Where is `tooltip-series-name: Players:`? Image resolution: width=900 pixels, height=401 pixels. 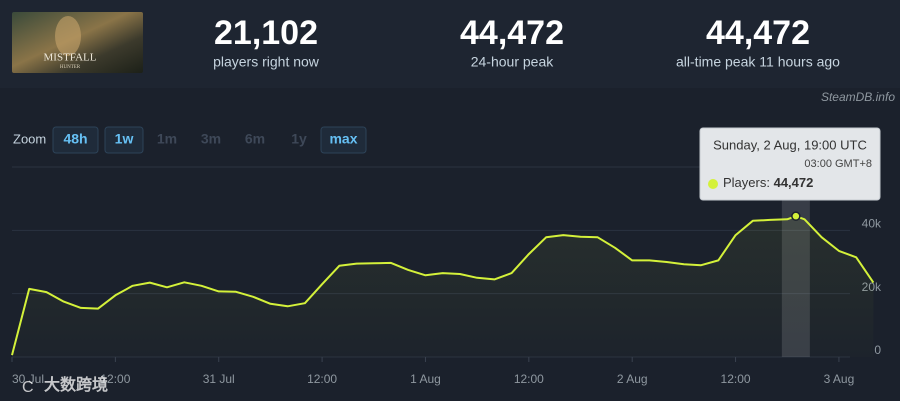
tooltip-series-name: Players: is located at coordinates (746, 182).